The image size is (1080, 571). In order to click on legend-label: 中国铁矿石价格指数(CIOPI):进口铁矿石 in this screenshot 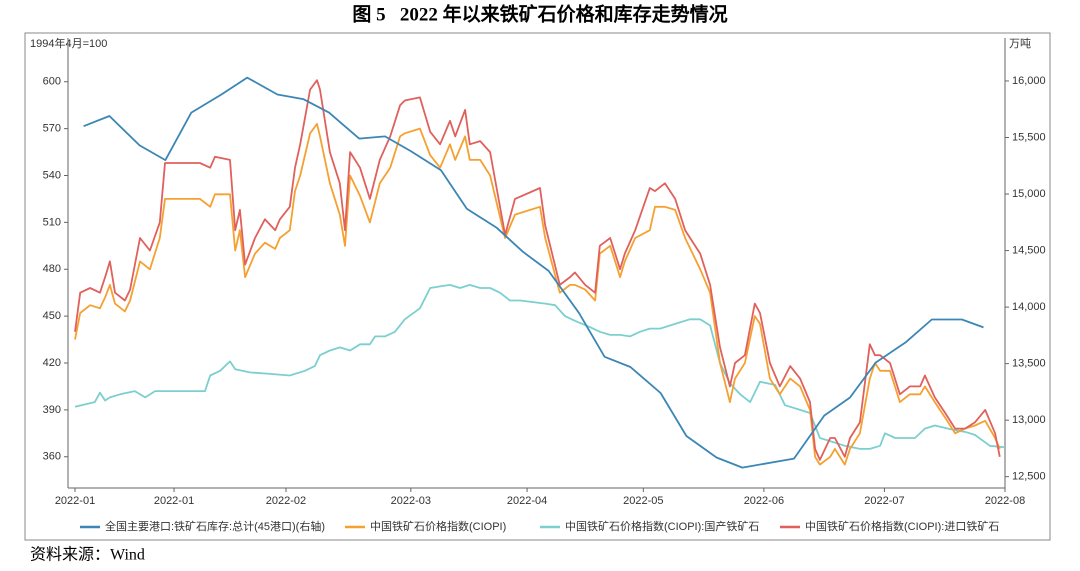, I will do `click(902, 526)`.